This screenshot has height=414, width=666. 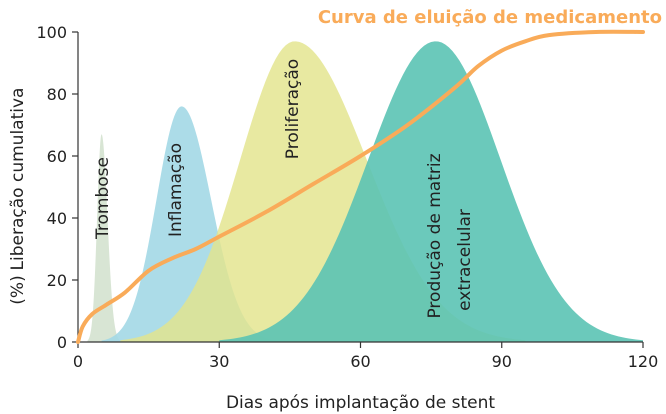 What do you see at coordinates (643, 361) in the screenshot?
I see `x-tick-label: 120` at bounding box center [643, 361].